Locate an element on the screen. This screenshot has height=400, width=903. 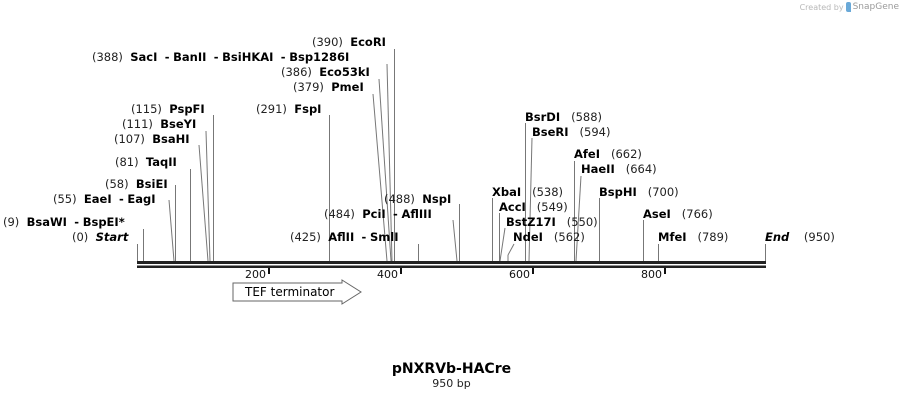
site-bsahi: (107) BsaHI is located at coordinates (152, 139).